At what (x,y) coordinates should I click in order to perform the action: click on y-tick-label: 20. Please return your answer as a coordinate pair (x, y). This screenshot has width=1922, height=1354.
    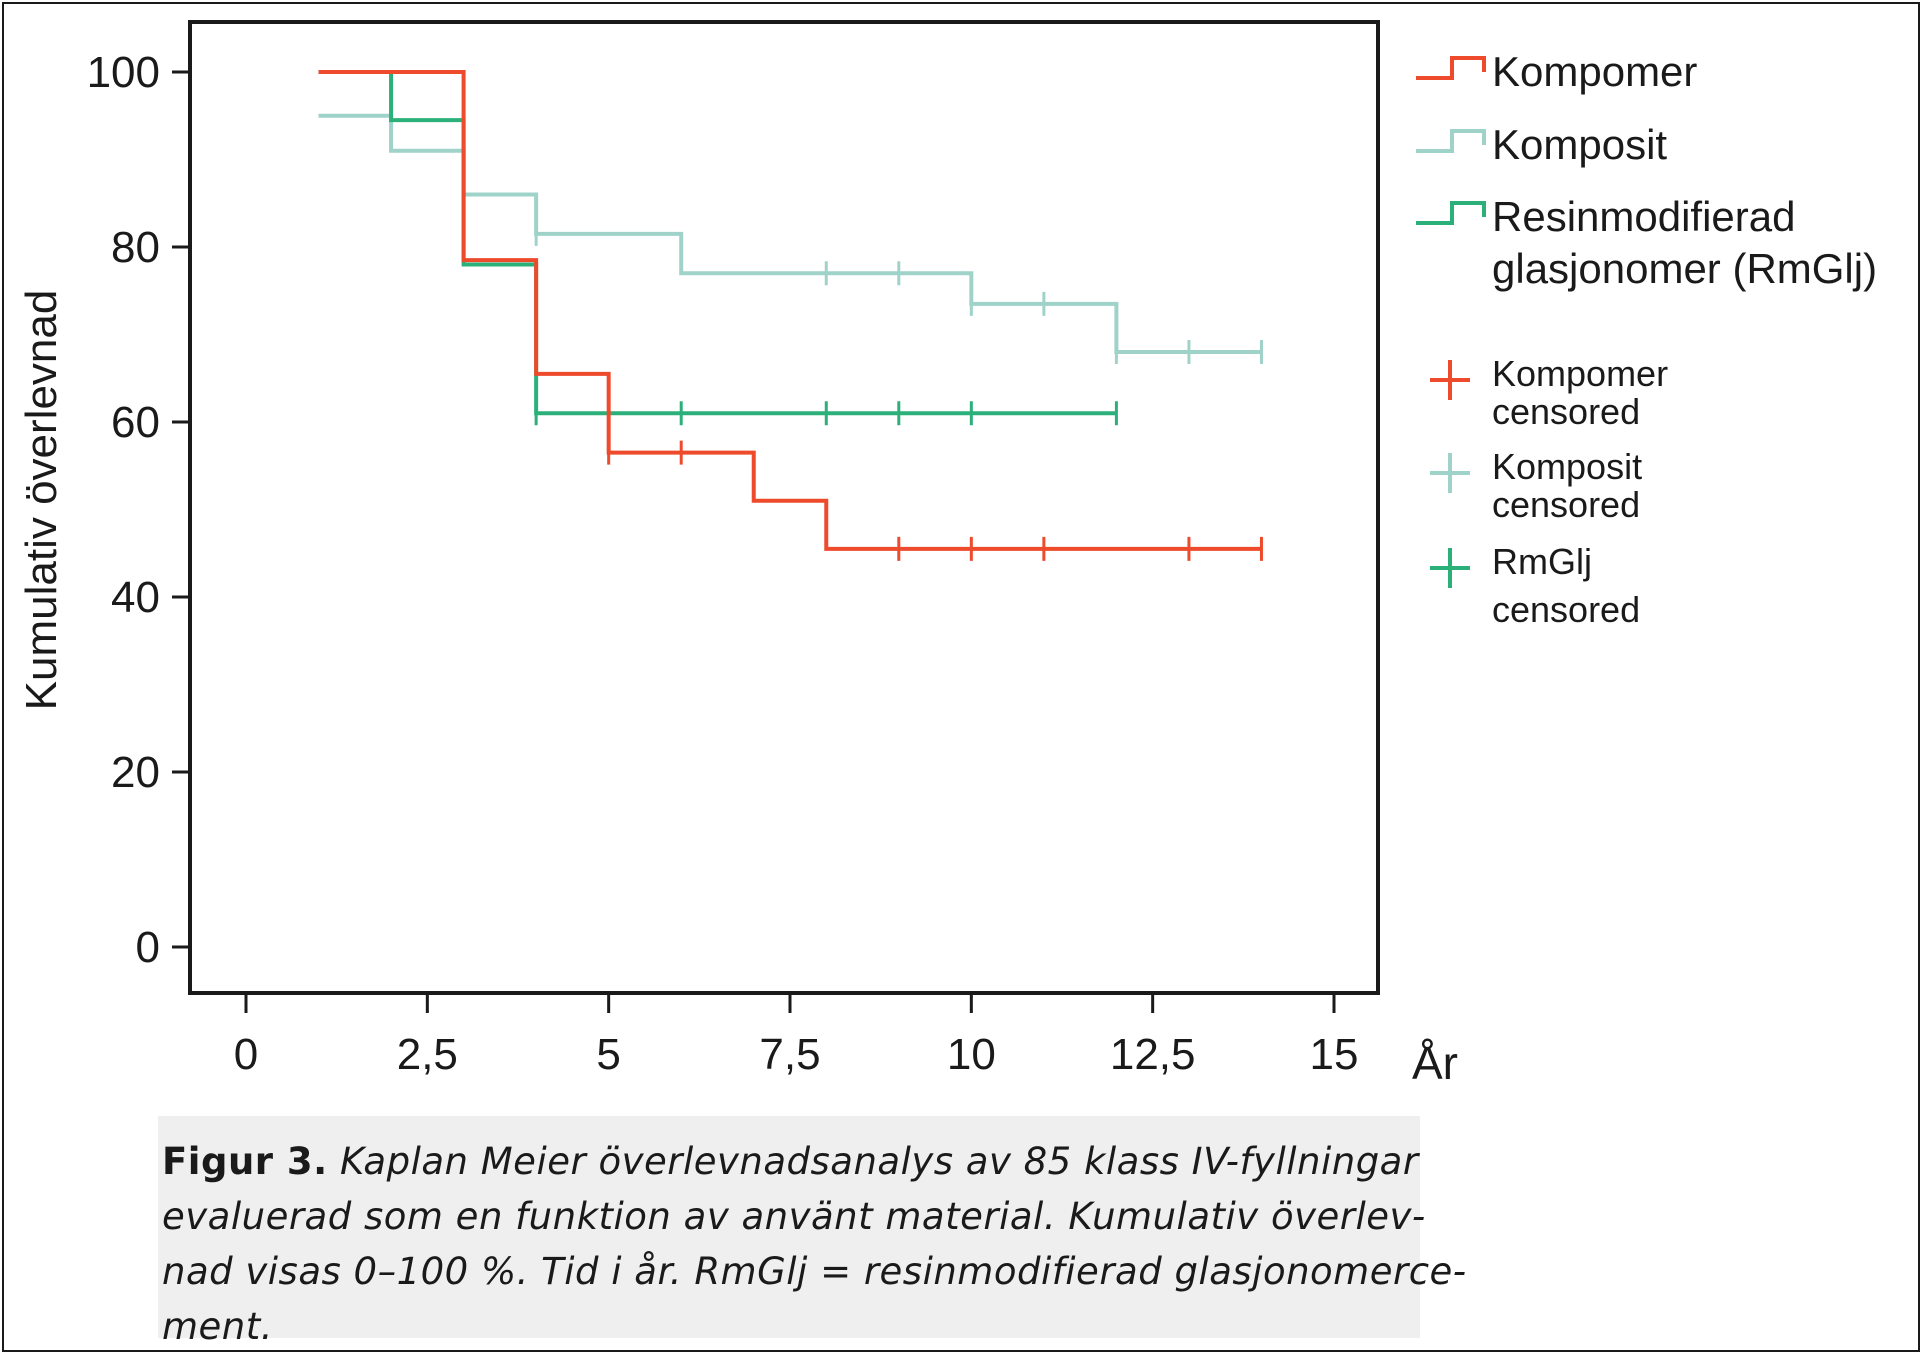
    Looking at the image, I should click on (135, 772).